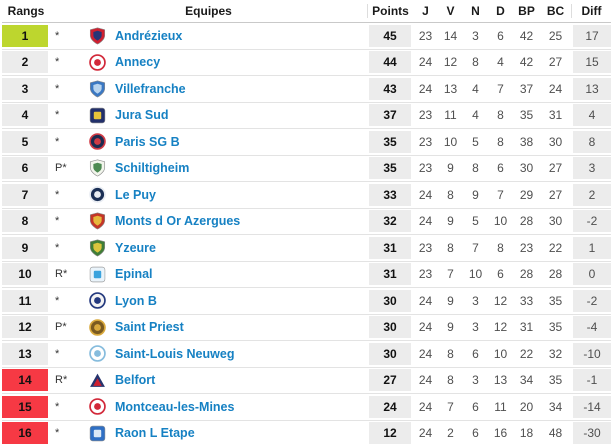 Image resolution: width=613 pixels, height=446 pixels. What do you see at coordinates (390, 11) in the screenshot?
I see `header-points: Points` at bounding box center [390, 11].